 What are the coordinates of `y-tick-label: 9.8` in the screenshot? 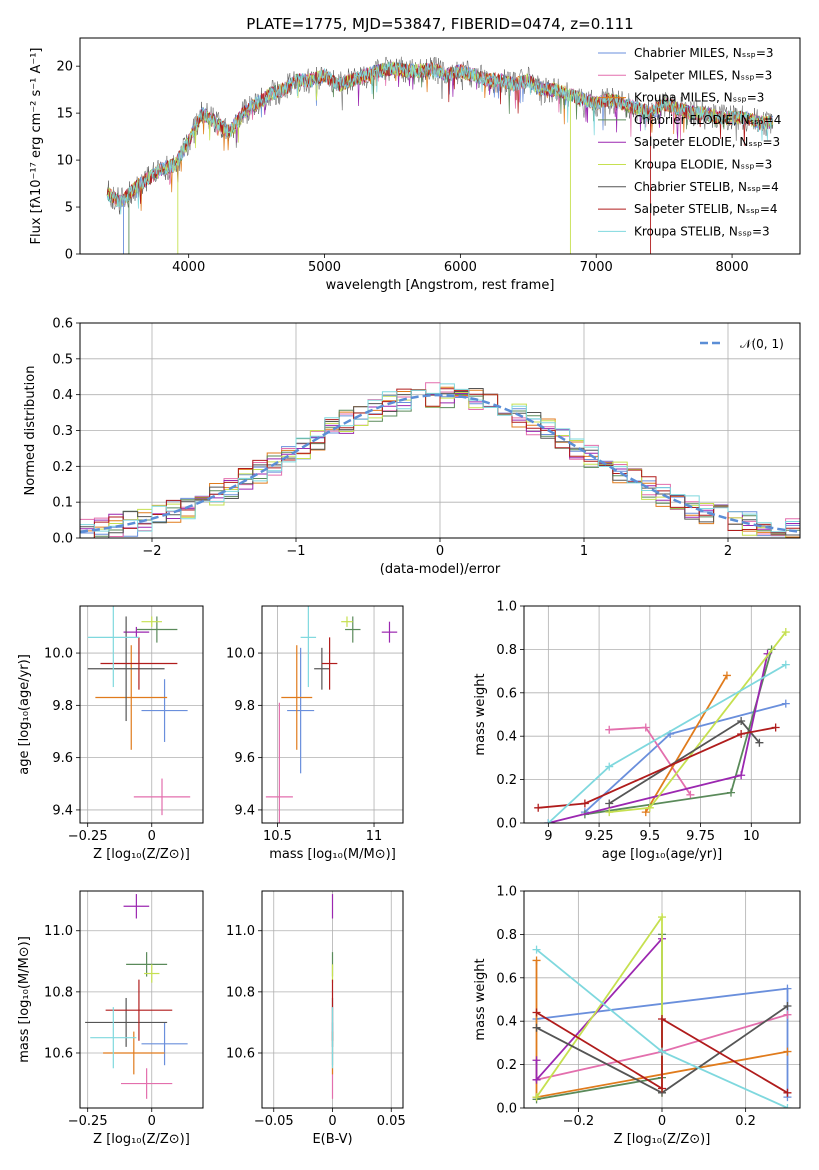 It's located at (244, 706).